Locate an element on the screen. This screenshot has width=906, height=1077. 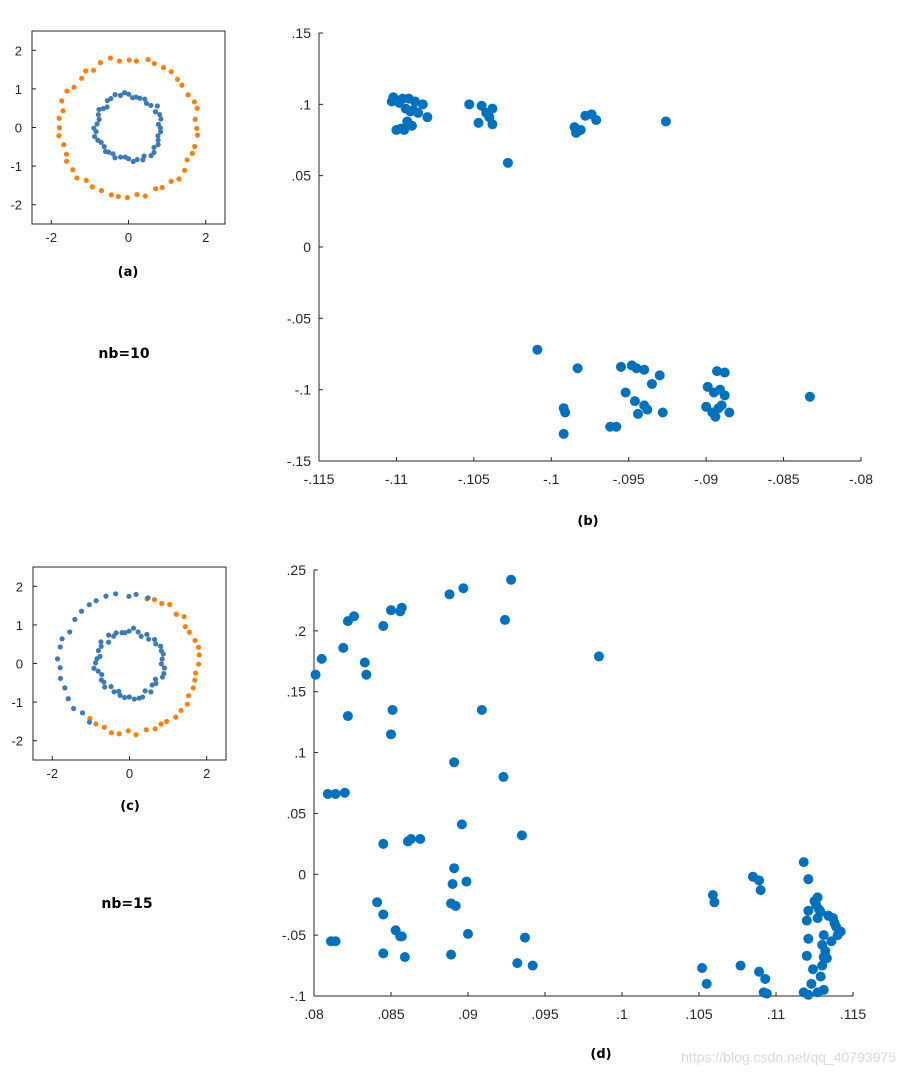
axes-frame-a is located at coordinates (128, 127).